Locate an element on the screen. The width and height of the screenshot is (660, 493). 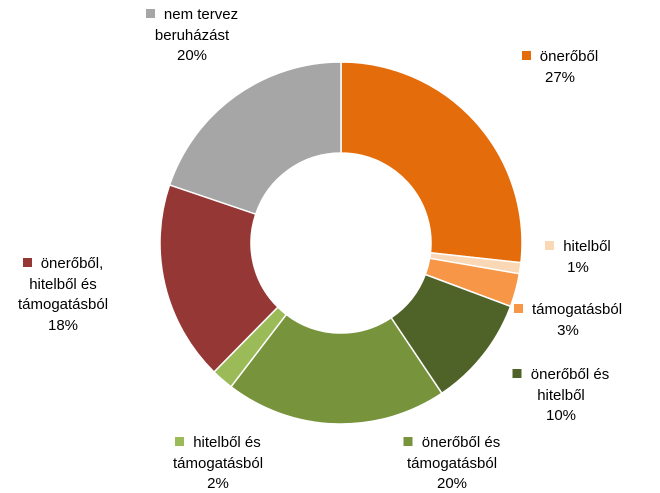
slice-label: önerőből és támogatásból 20% is located at coordinates (452, 463).